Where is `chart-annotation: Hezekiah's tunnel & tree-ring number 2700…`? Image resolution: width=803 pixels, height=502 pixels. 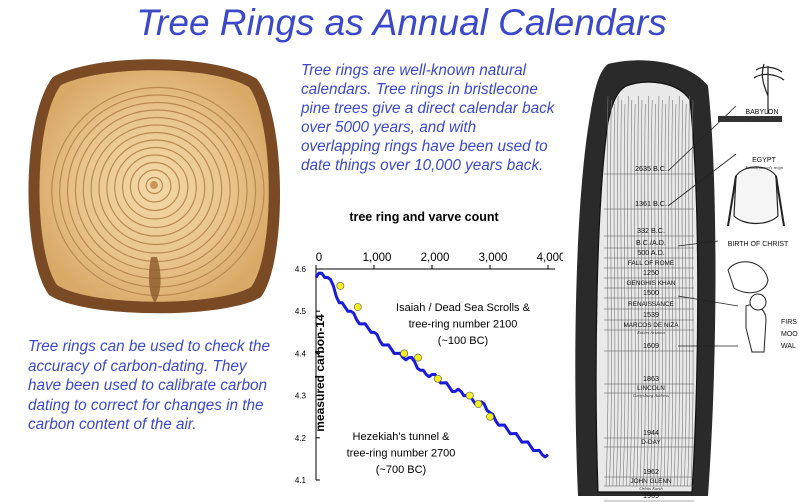 chart-annotation: Hezekiah's tunnel & tree-ring number 2700… is located at coordinates (401, 453).